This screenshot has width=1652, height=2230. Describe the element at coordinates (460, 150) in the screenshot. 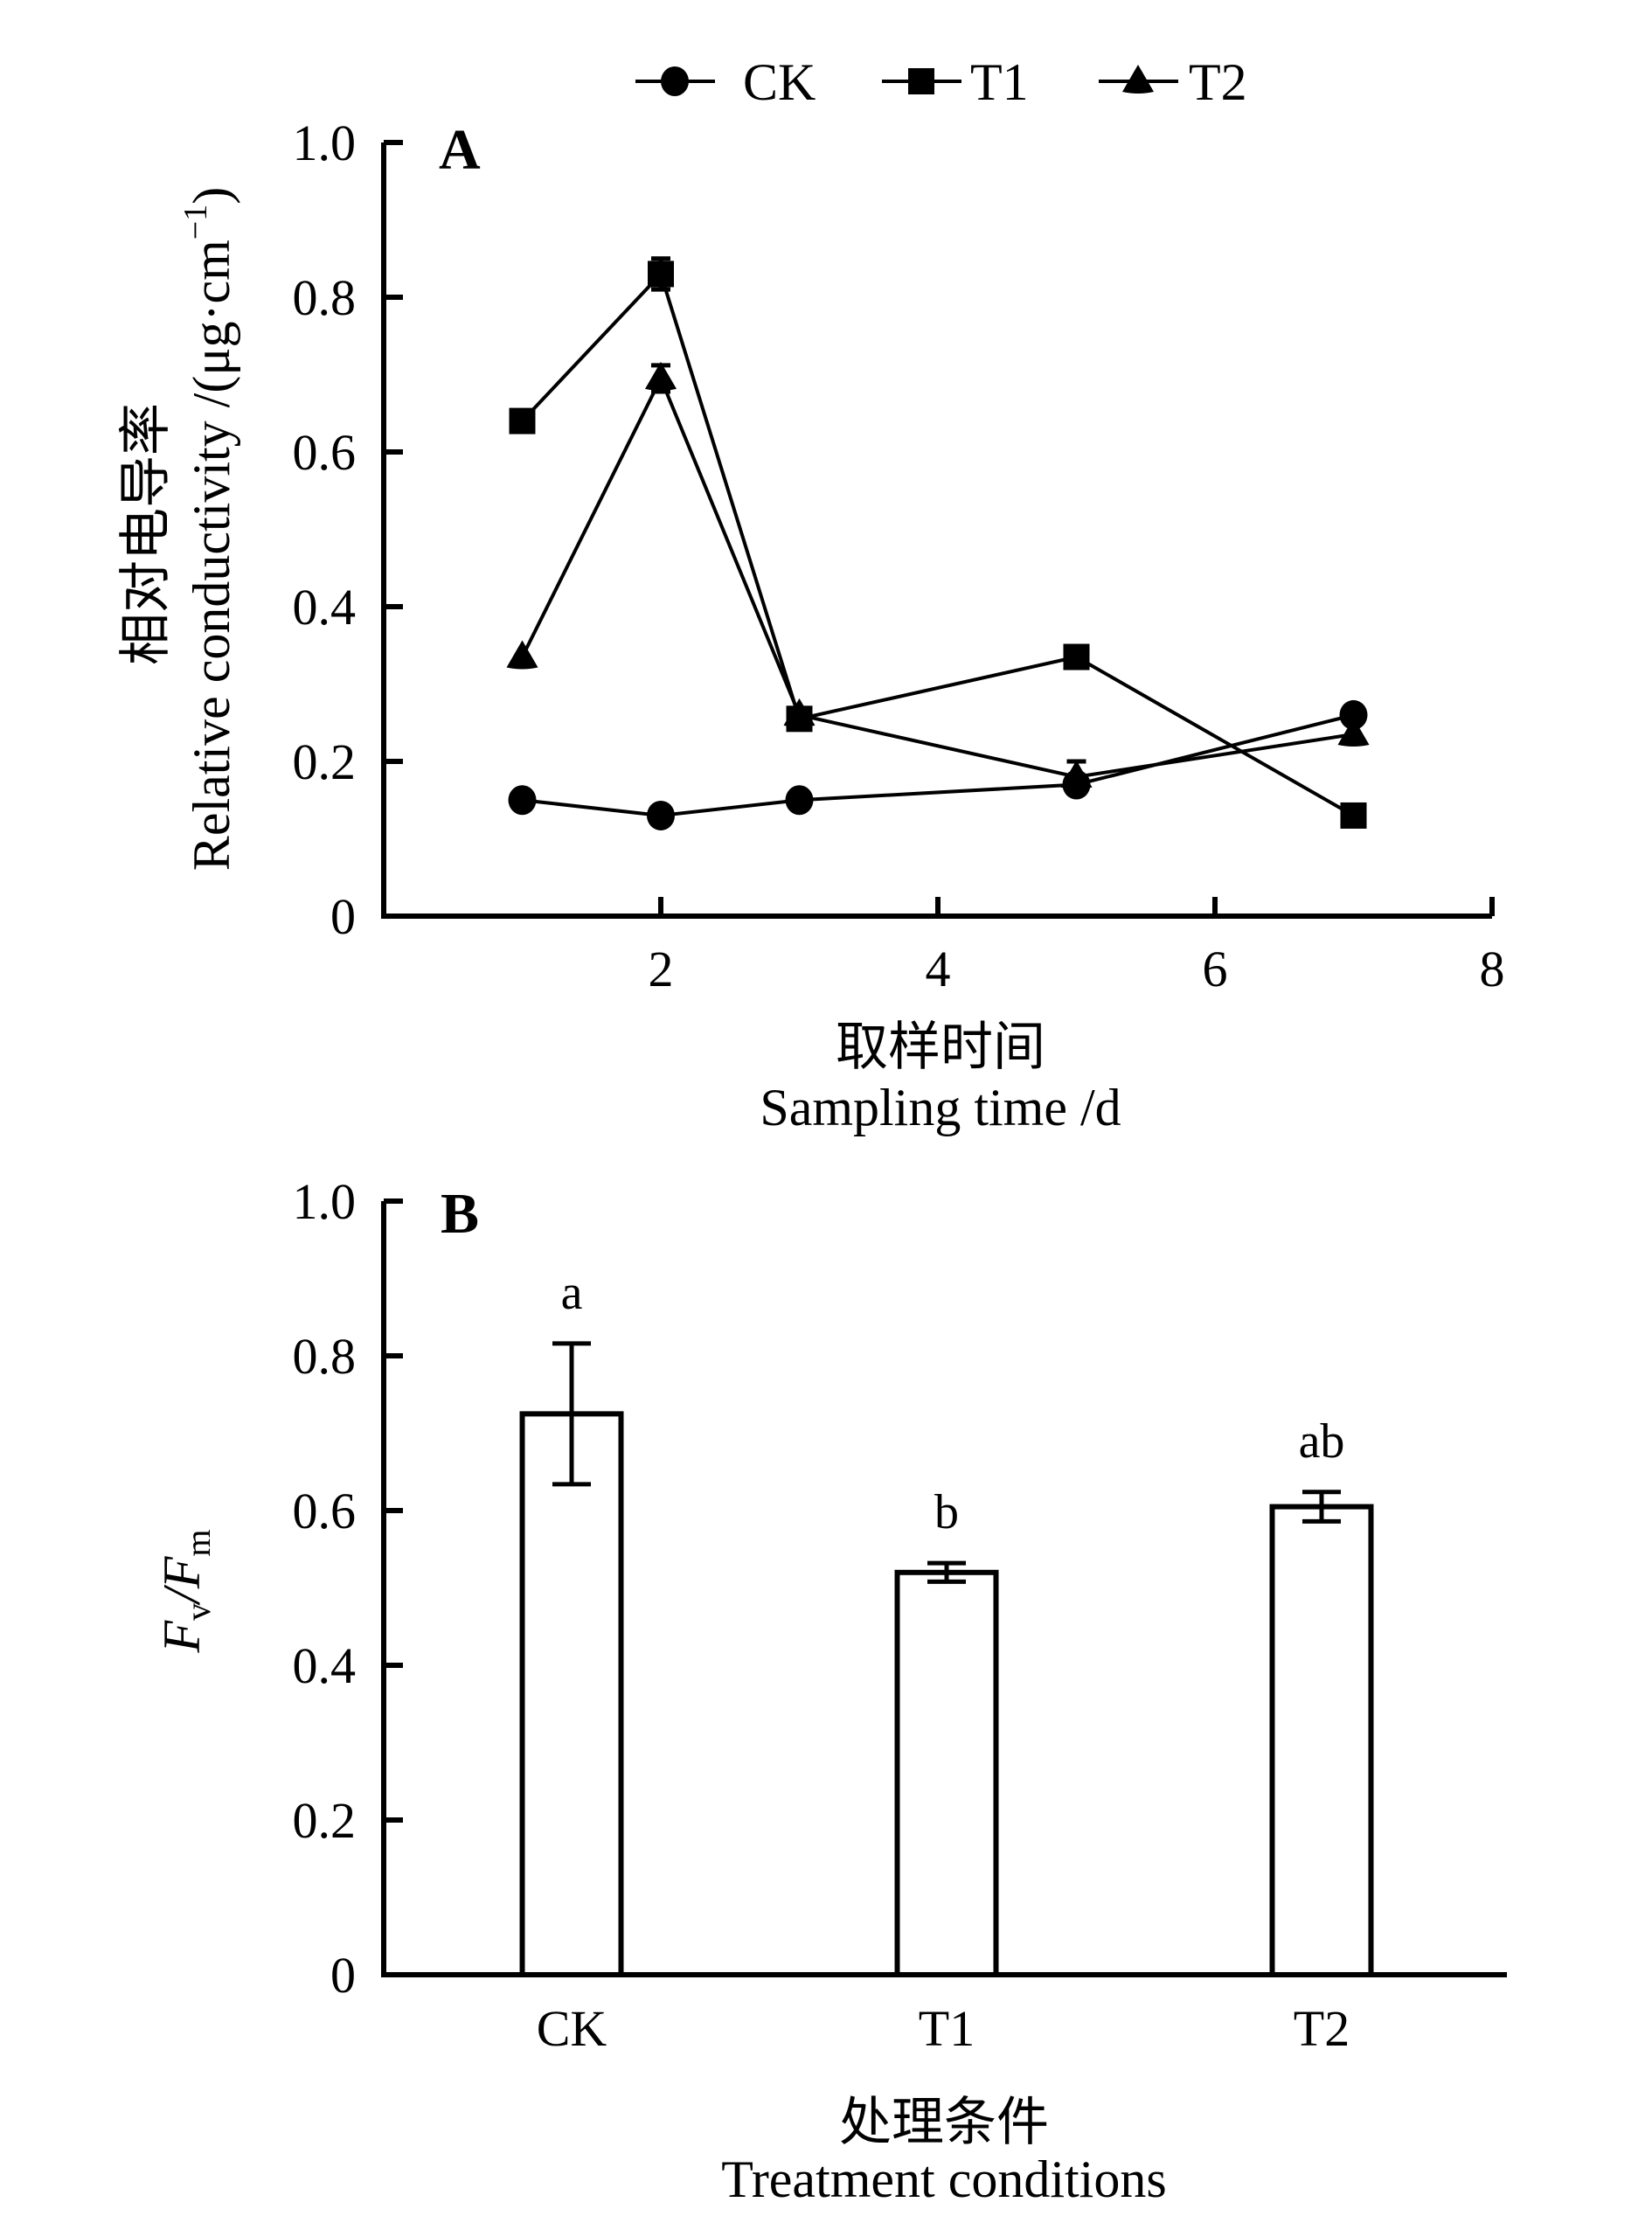

I see `panel-label-a: A` at that location.